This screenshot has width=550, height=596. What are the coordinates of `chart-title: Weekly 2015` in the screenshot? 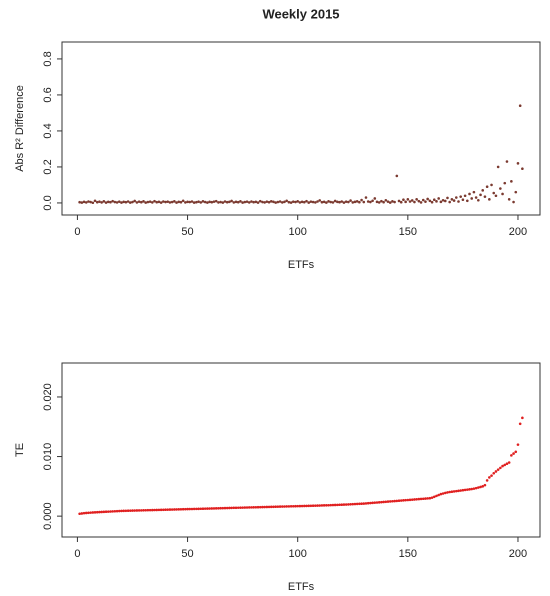 It's located at (300, 13).